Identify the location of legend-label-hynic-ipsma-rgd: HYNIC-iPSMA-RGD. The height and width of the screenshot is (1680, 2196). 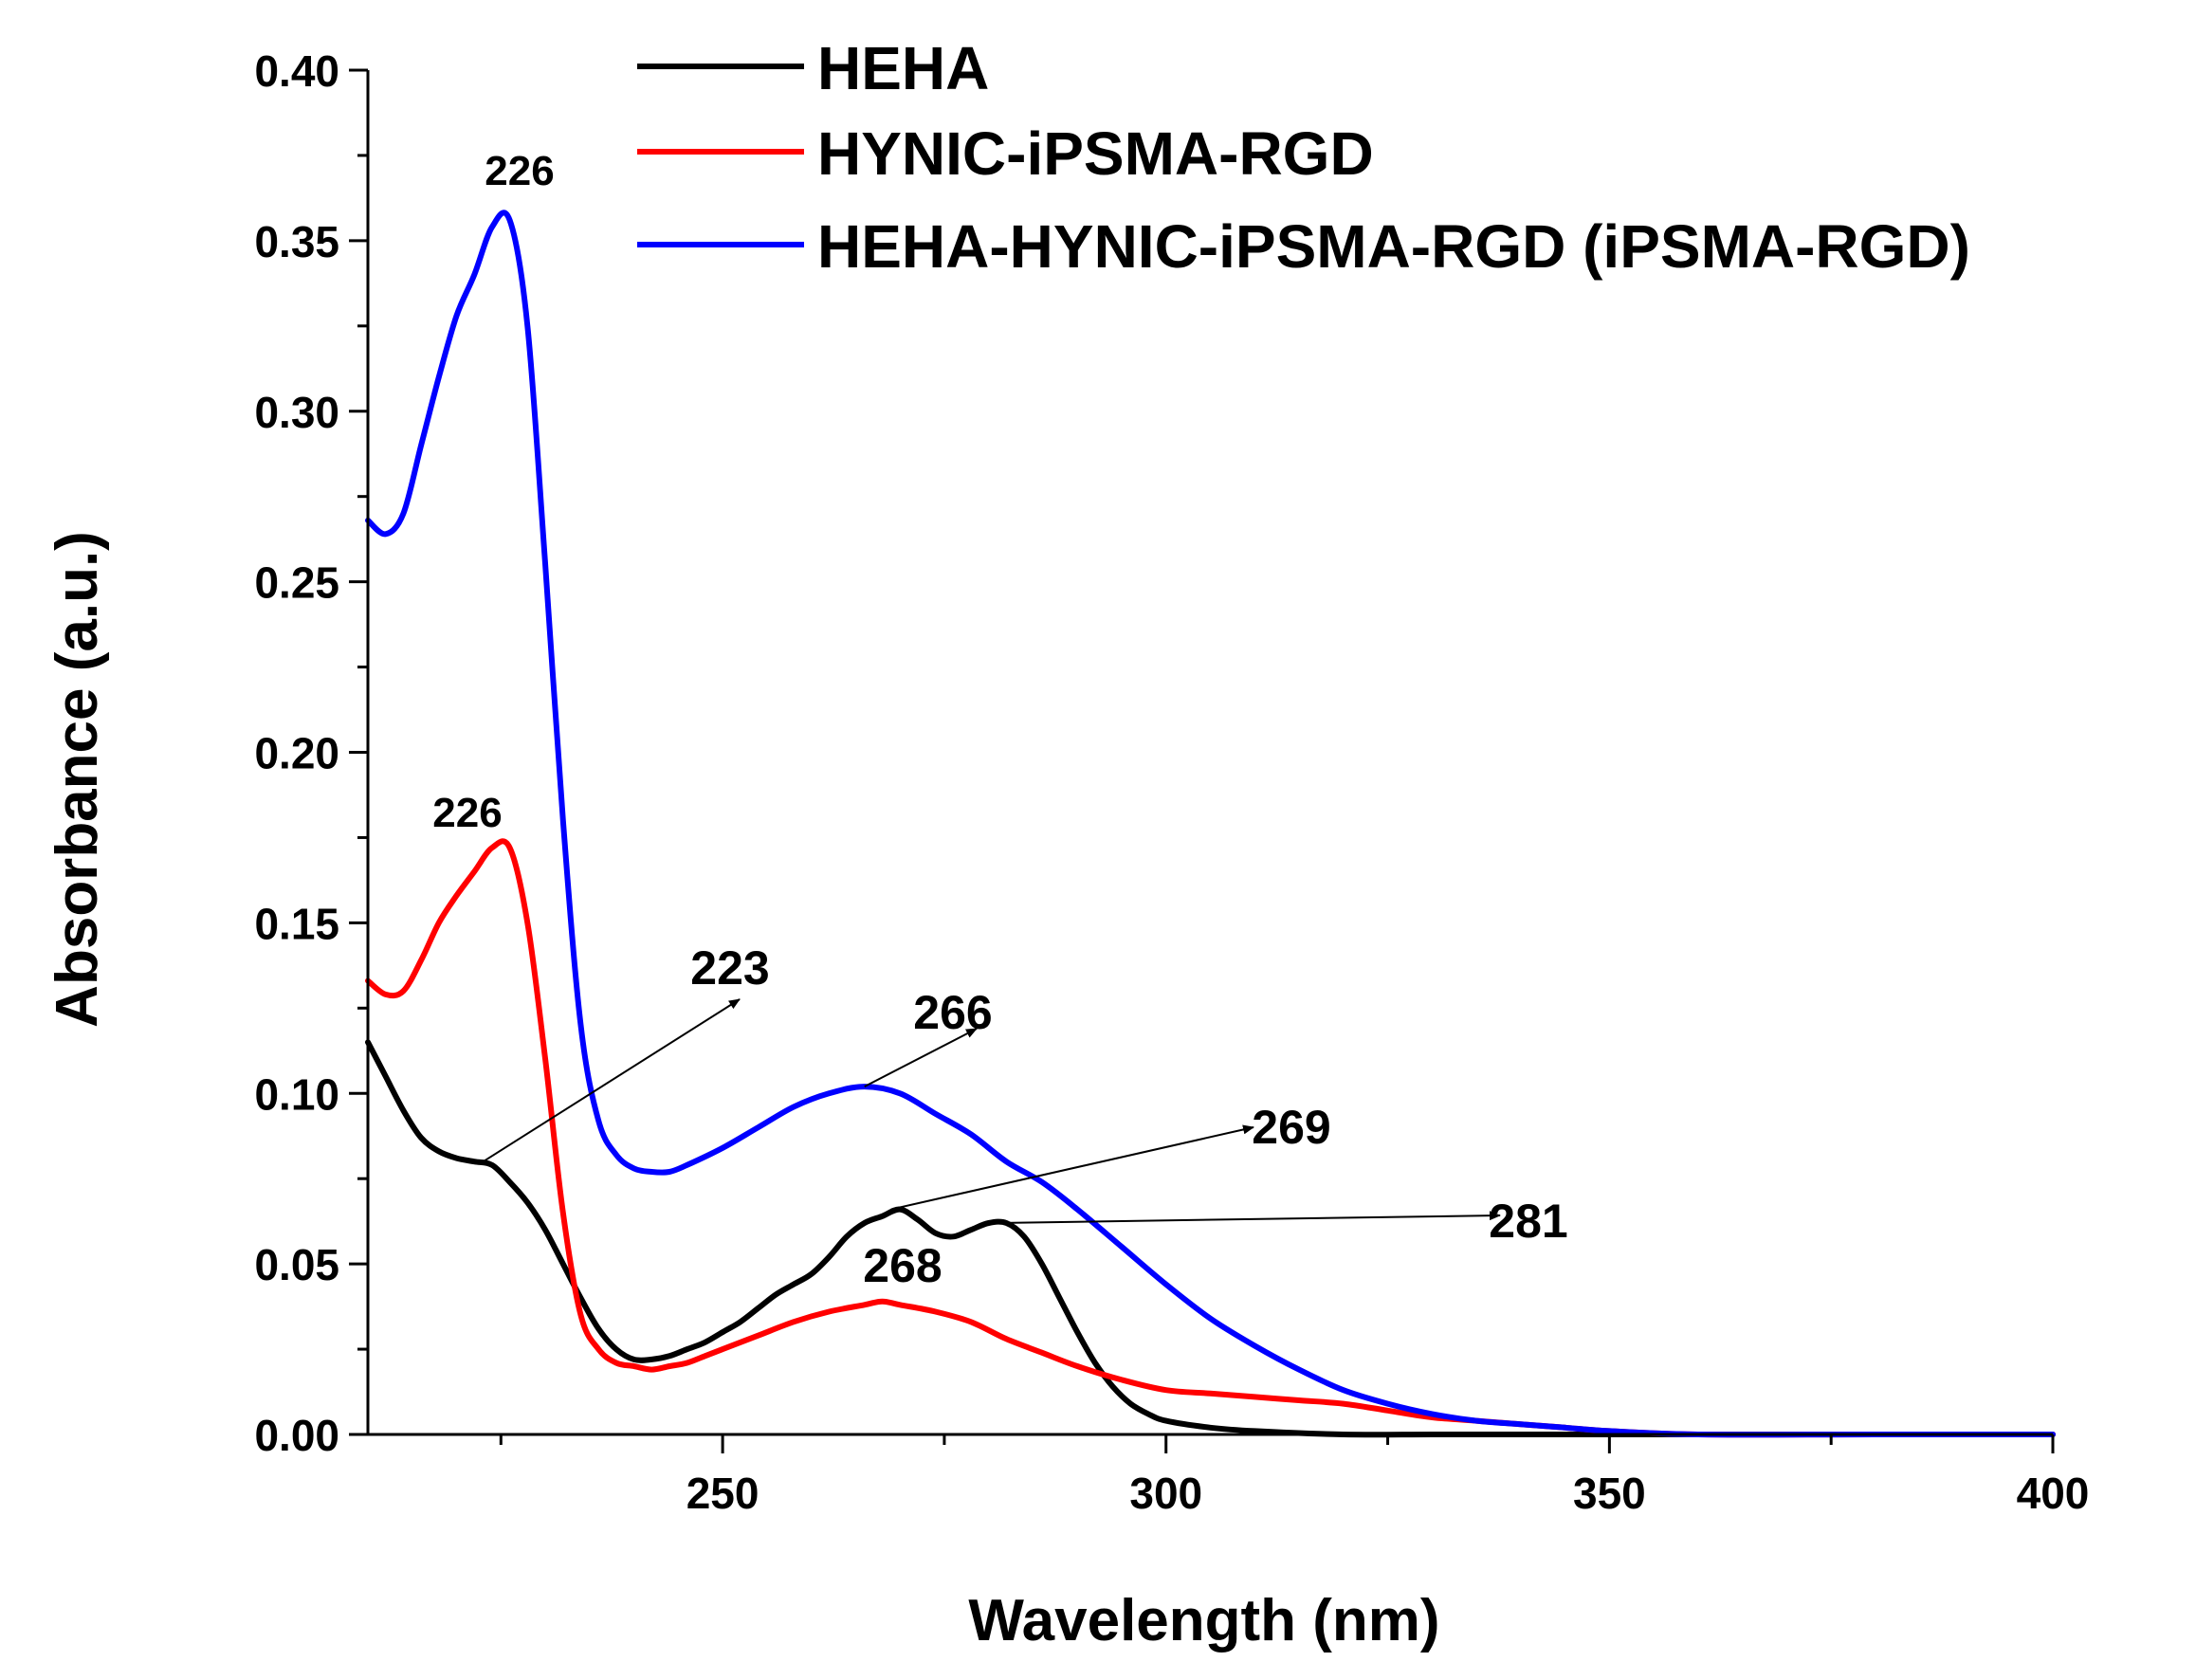
(1095, 153).